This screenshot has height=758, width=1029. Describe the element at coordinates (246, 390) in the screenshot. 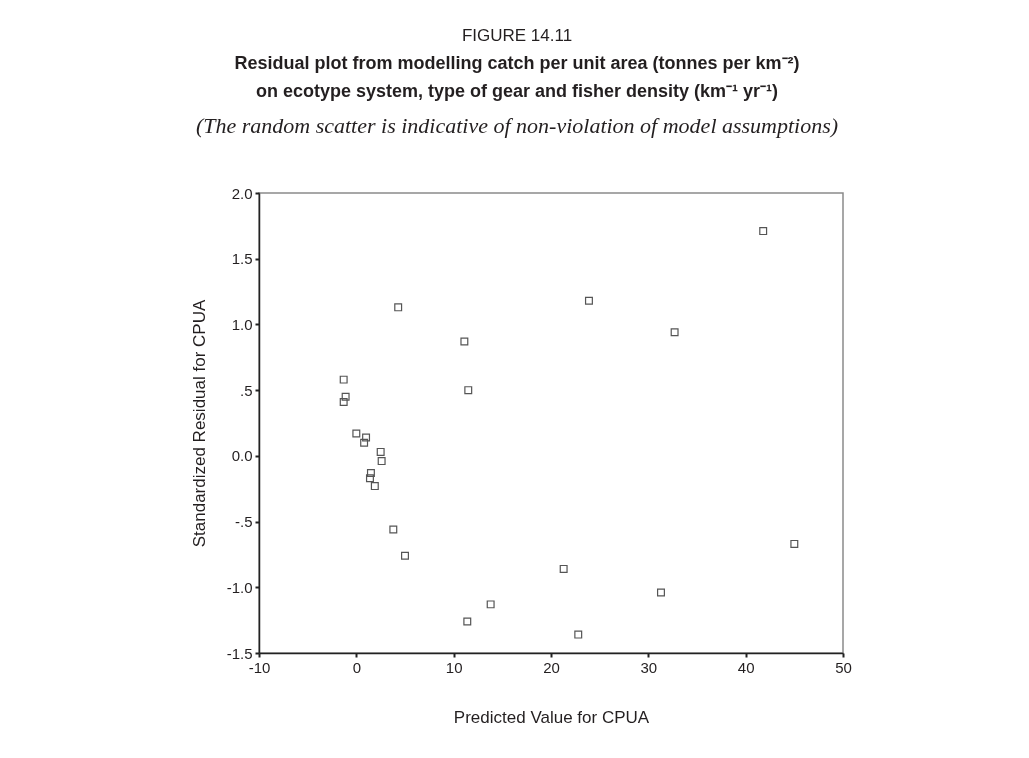

I see `y-tick-label: .5` at that location.